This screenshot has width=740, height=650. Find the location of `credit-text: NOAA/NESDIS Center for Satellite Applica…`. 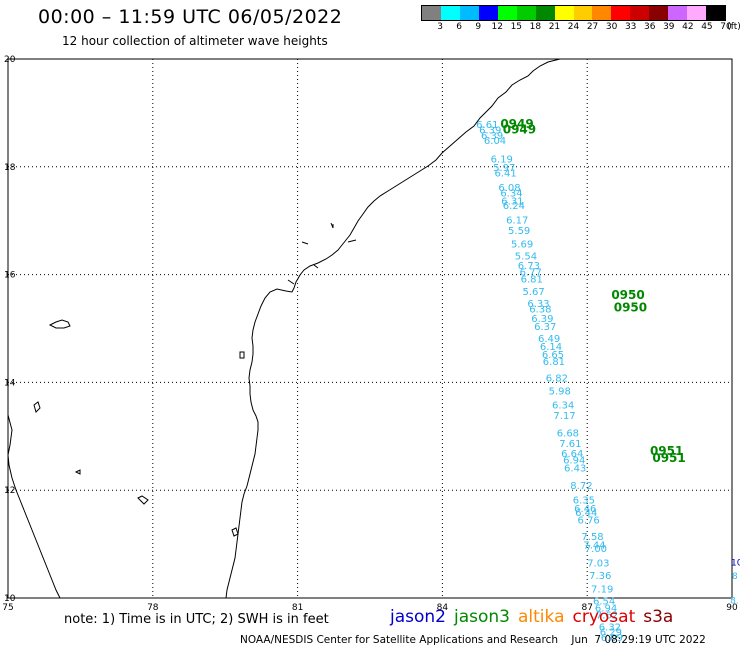

credit-text: NOAA/NESDIS Center for Satellite Applica… is located at coordinates (473, 640).